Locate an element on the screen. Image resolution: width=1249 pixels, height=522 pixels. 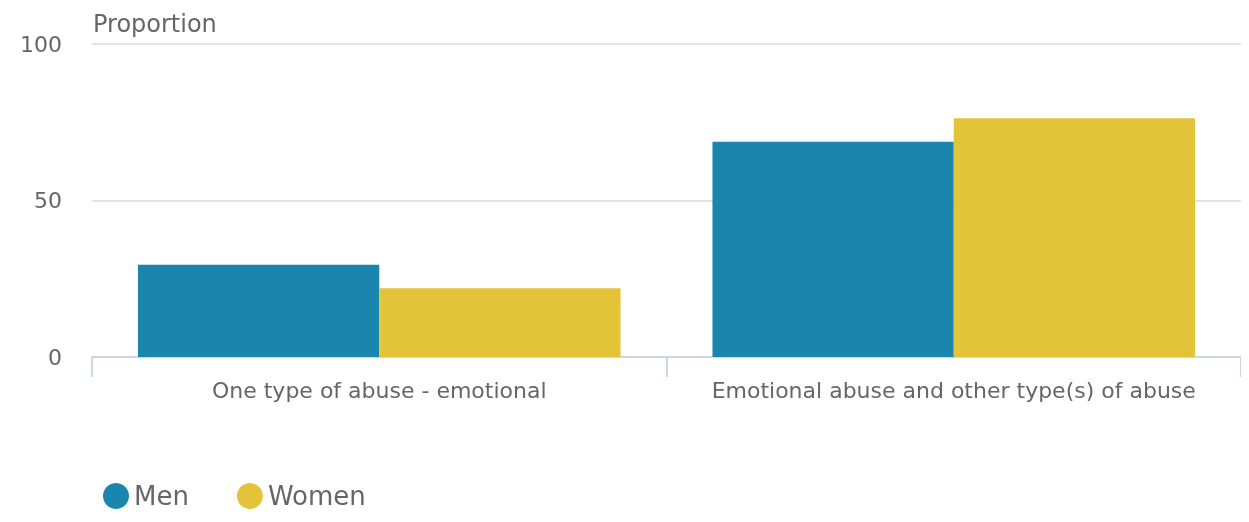
y-tick-label: 0 is located at coordinates (55, 357).